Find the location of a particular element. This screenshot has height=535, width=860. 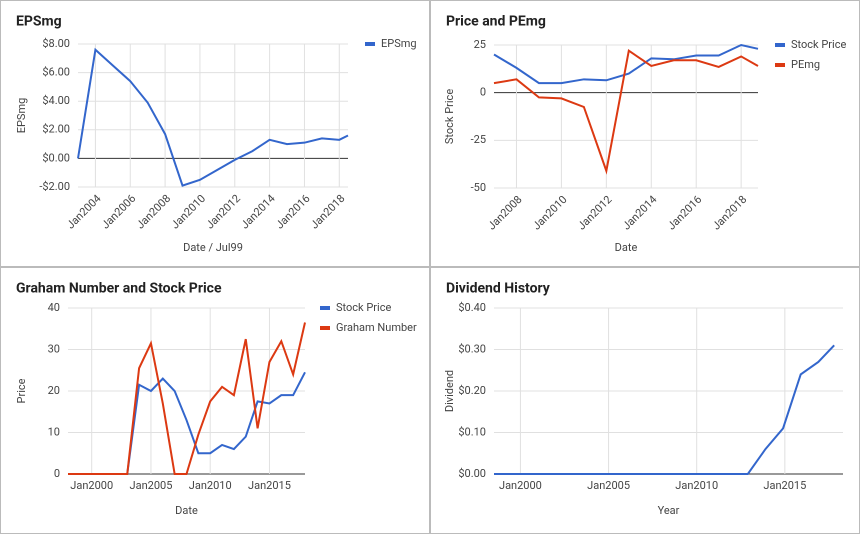

y-tick-label: -25 is located at coordinates (478, 139).